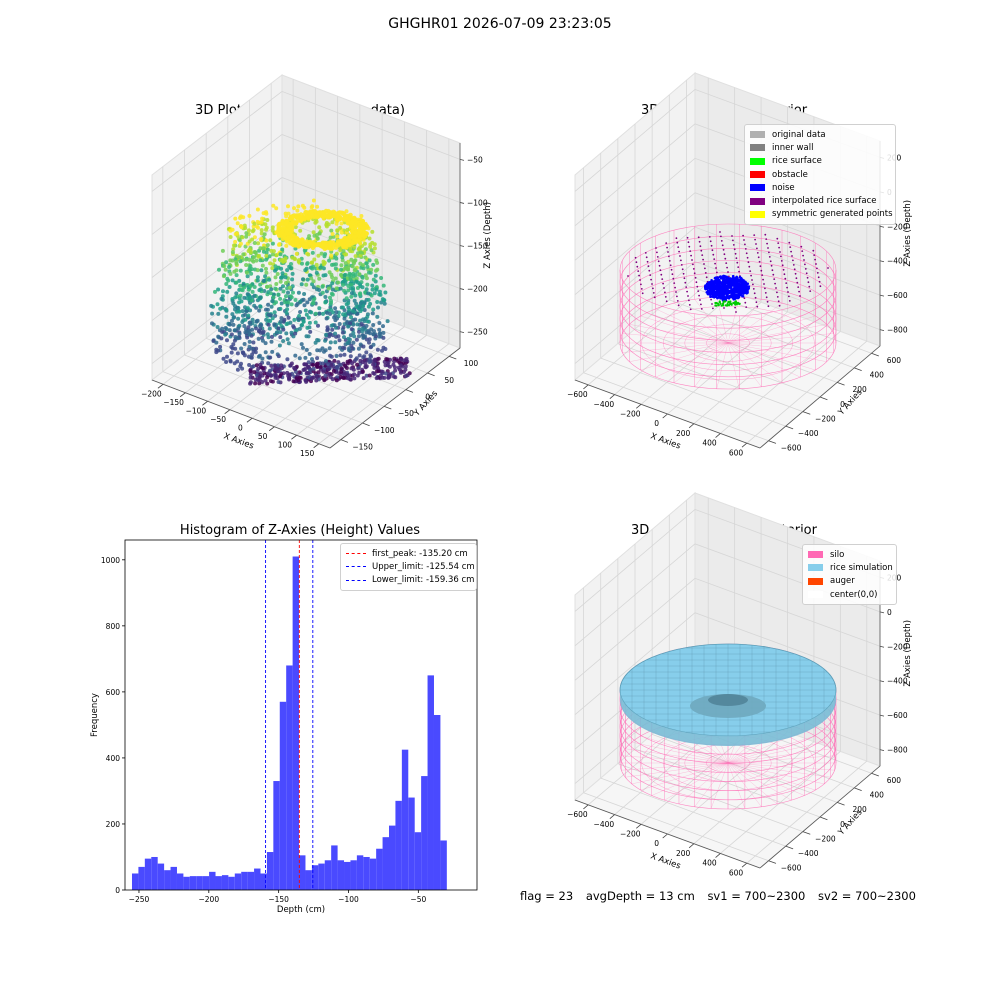  I want to click on p1-ztick-label: −200, so click(477, 289).